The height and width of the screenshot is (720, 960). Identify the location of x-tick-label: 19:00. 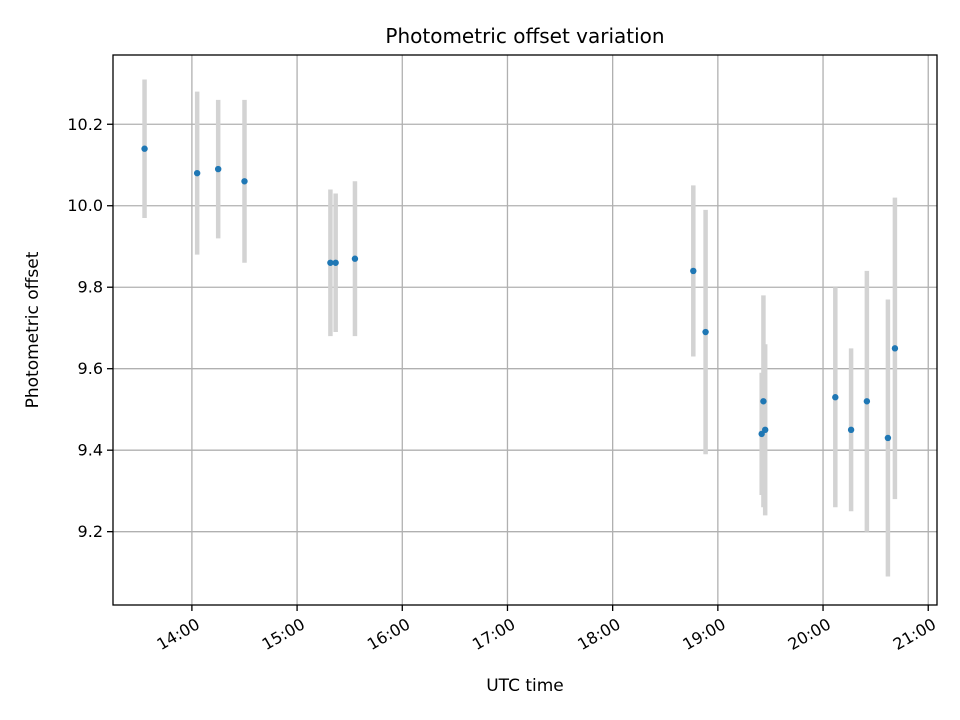
(703, 634).